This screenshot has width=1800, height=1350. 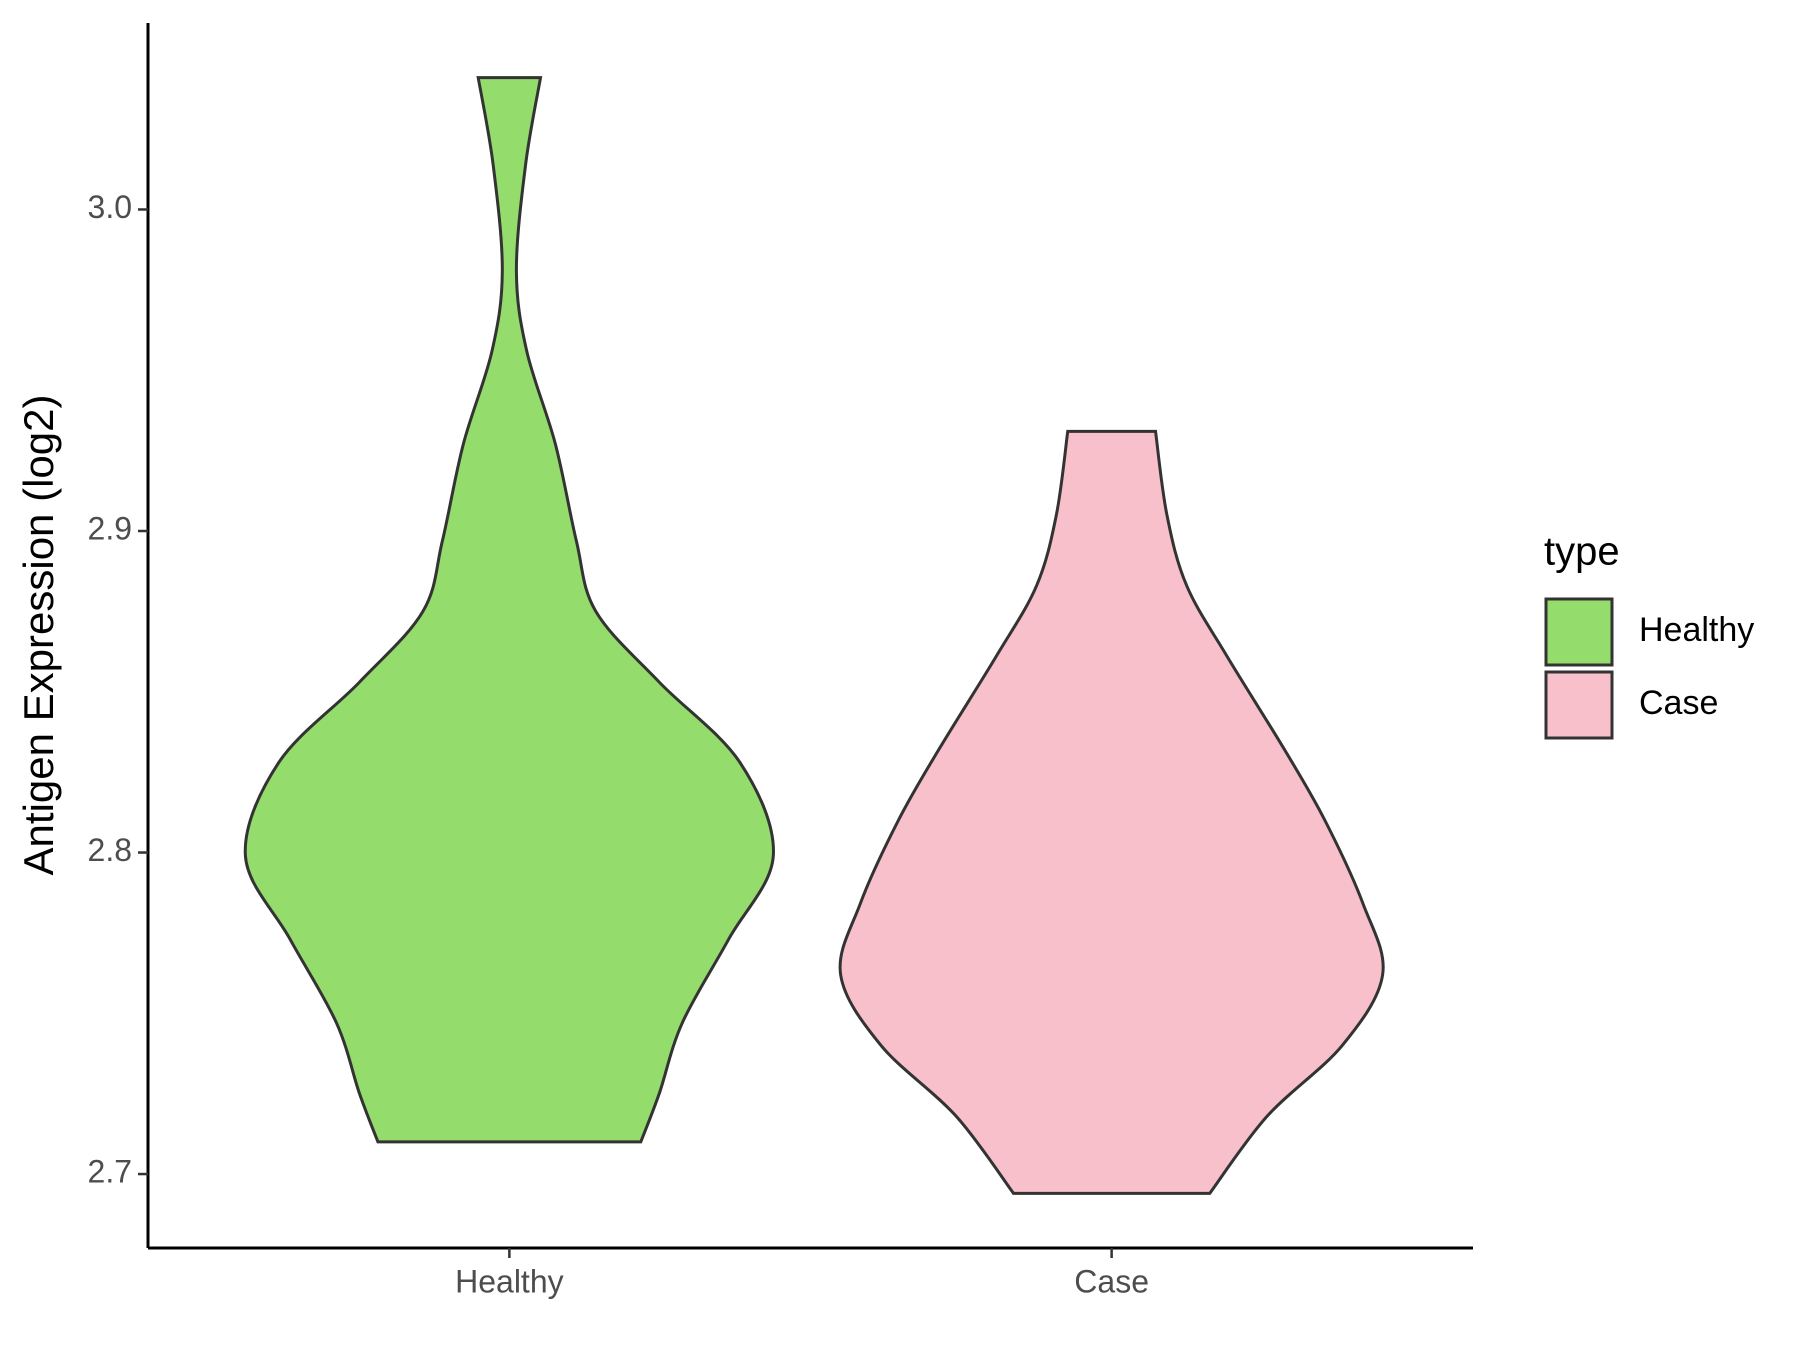 I want to click on y-tick-label: 2.7, so click(x=110, y=1172).